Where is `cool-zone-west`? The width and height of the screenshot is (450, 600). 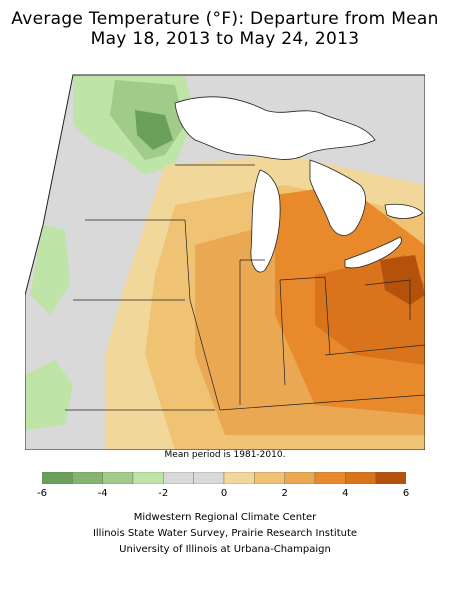 cool-zone-west is located at coordinates (50, 270).